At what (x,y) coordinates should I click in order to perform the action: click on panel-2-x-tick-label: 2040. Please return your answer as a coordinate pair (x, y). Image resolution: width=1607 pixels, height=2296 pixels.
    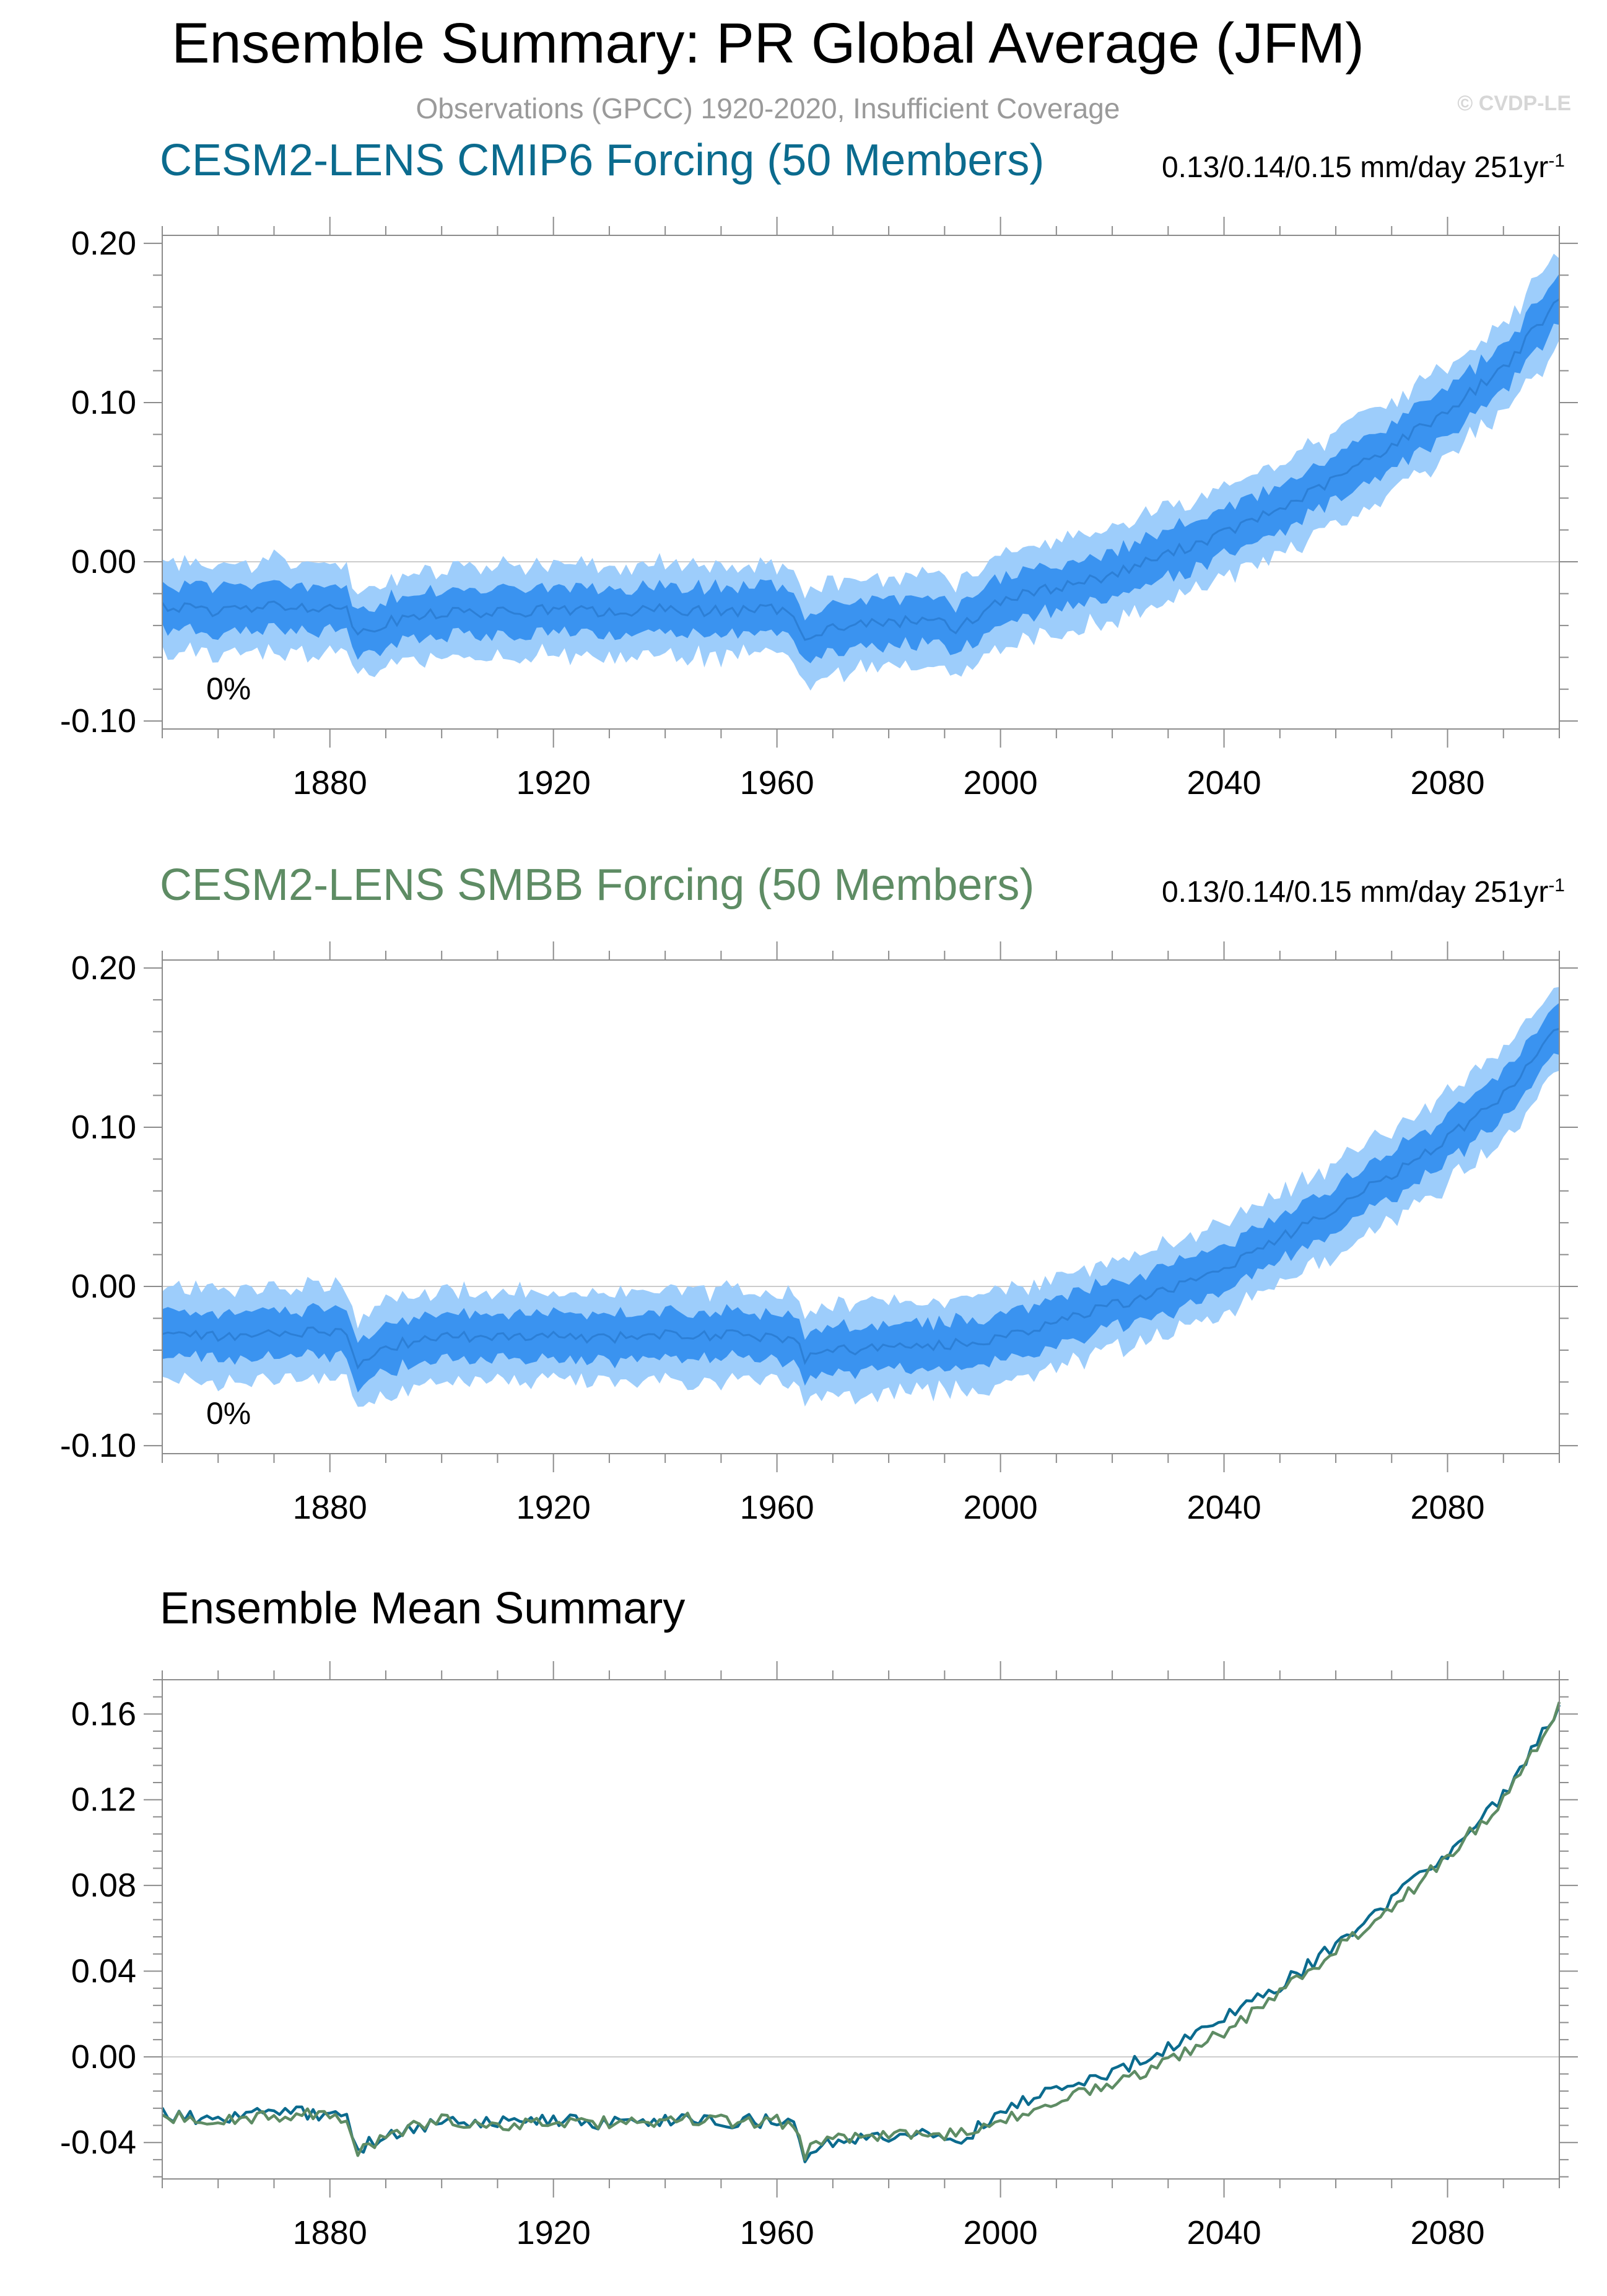
    Looking at the image, I should click on (1224, 1507).